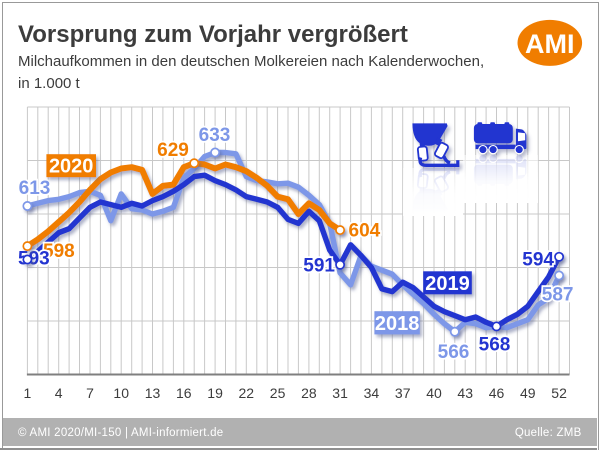 The width and height of the screenshot is (600, 450). I want to click on svg-text: 568, so click(495, 345).